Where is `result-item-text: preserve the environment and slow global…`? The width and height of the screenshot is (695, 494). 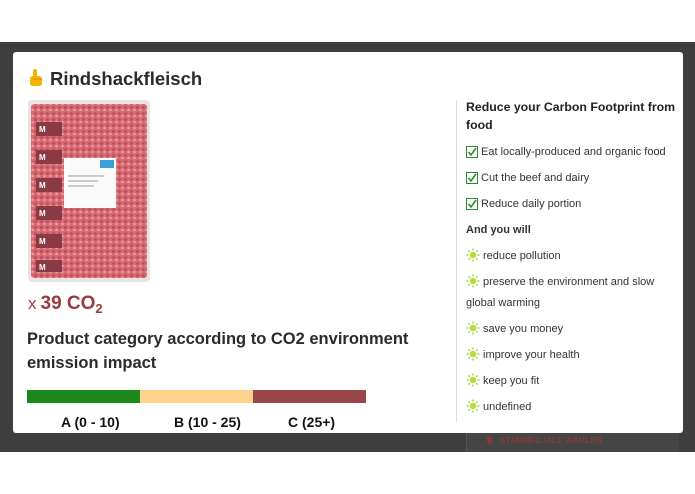 result-item-text: preserve the environment and slow global… is located at coordinates (560, 292).